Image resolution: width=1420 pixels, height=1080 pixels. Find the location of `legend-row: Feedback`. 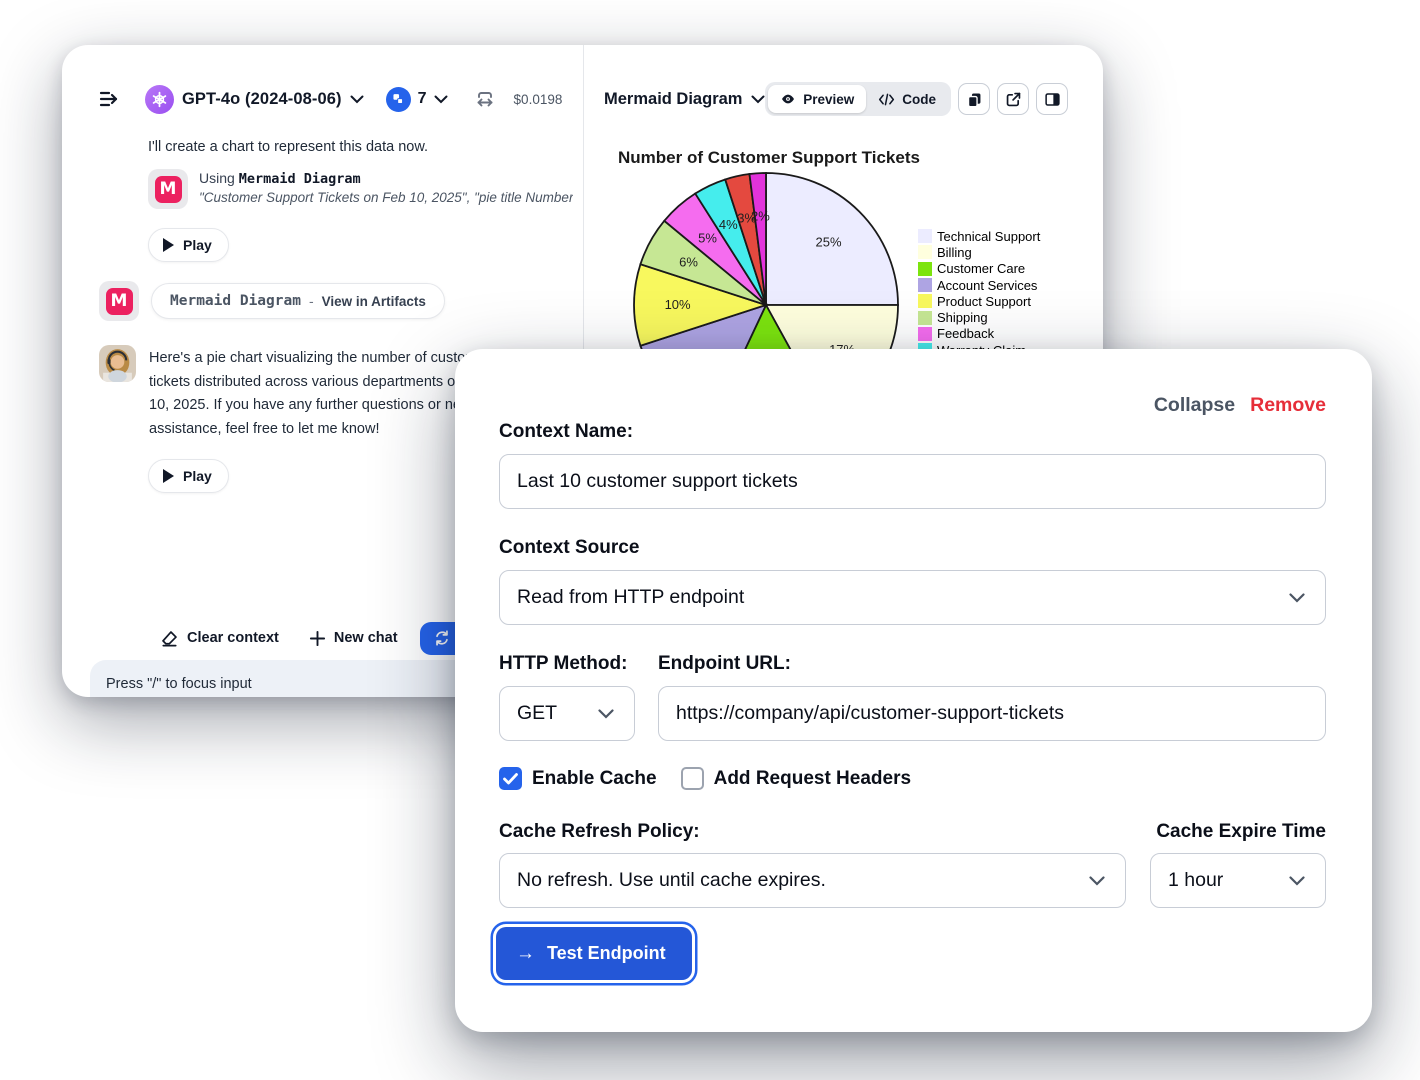

legend-row: Feedback is located at coordinates (979, 334).